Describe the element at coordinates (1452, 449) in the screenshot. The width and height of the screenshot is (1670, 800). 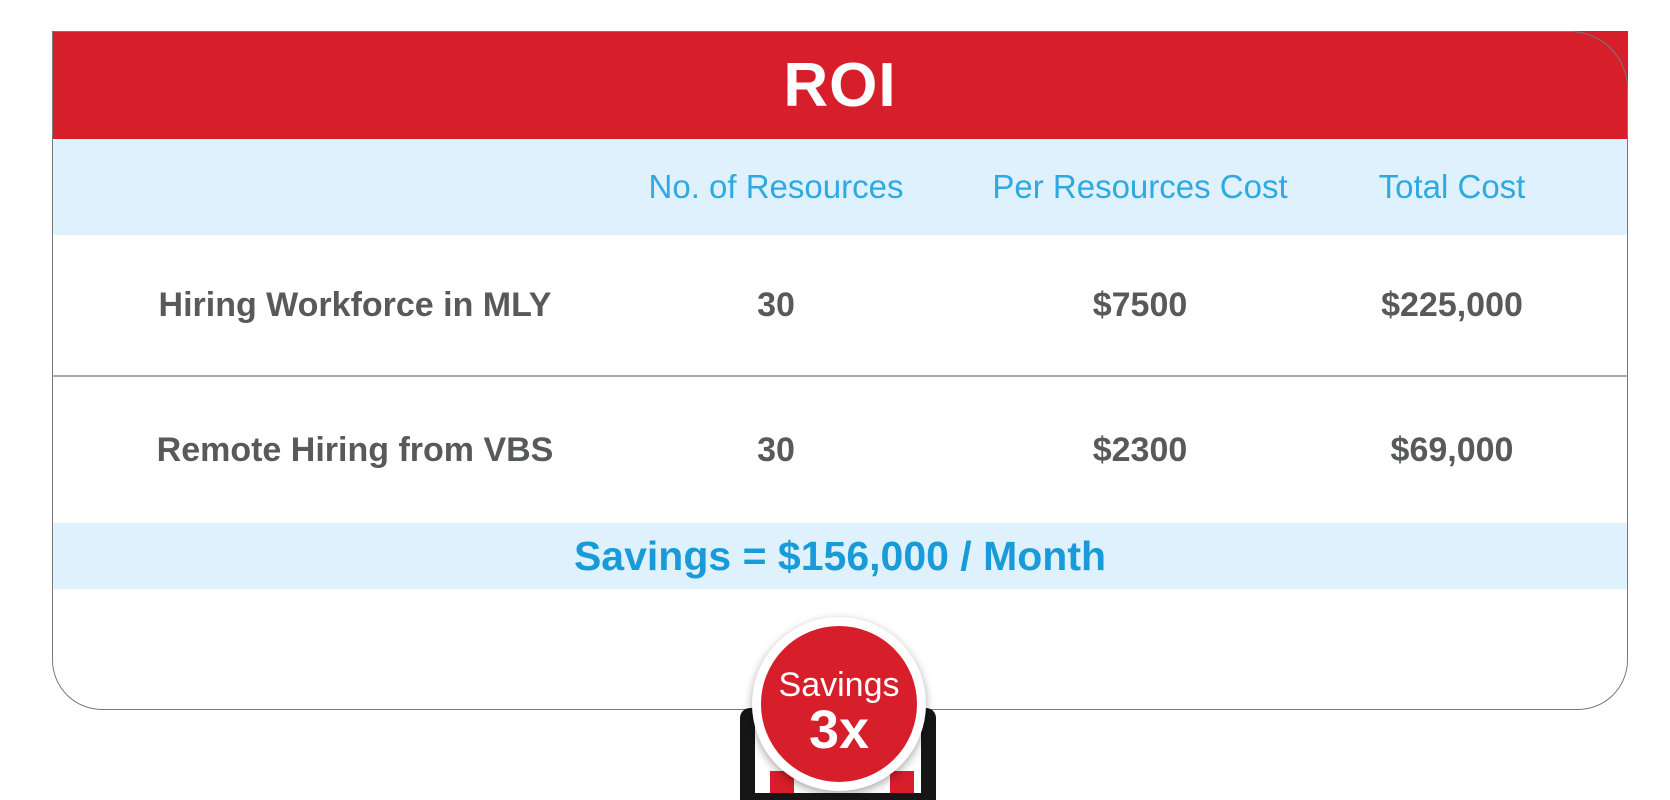
I see `row-total-cost-value: $69,000` at that location.